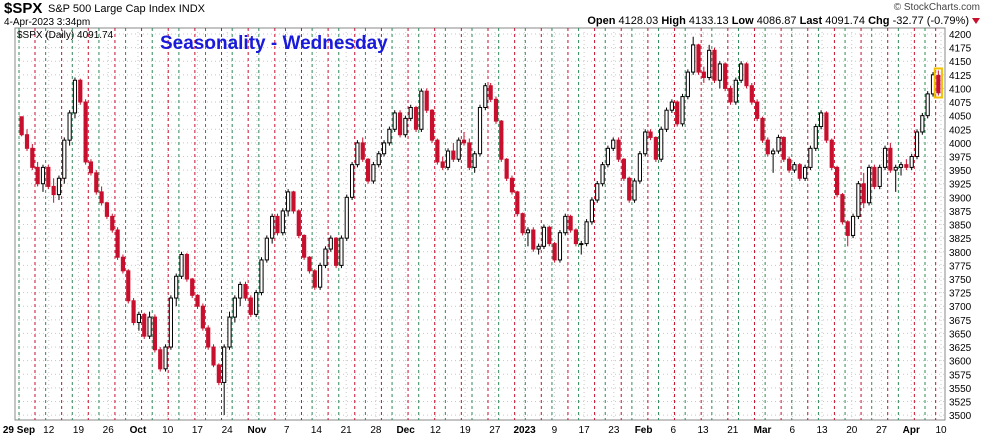  I want to click on y-tick-label: 3875, so click(960, 212).